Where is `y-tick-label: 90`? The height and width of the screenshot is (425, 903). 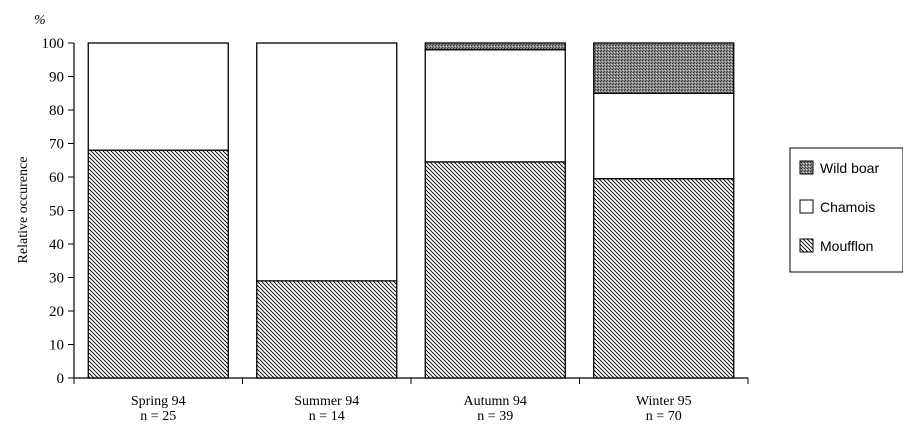
y-tick-label: 90 is located at coordinates (56, 78).